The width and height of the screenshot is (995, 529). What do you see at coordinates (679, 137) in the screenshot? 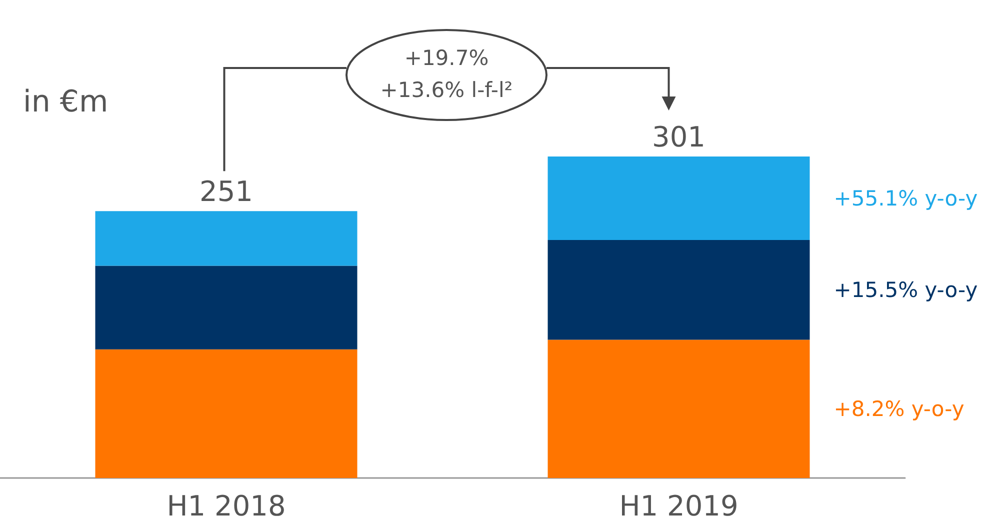
I see `annotation: 301` at bounding box center [679, 137].